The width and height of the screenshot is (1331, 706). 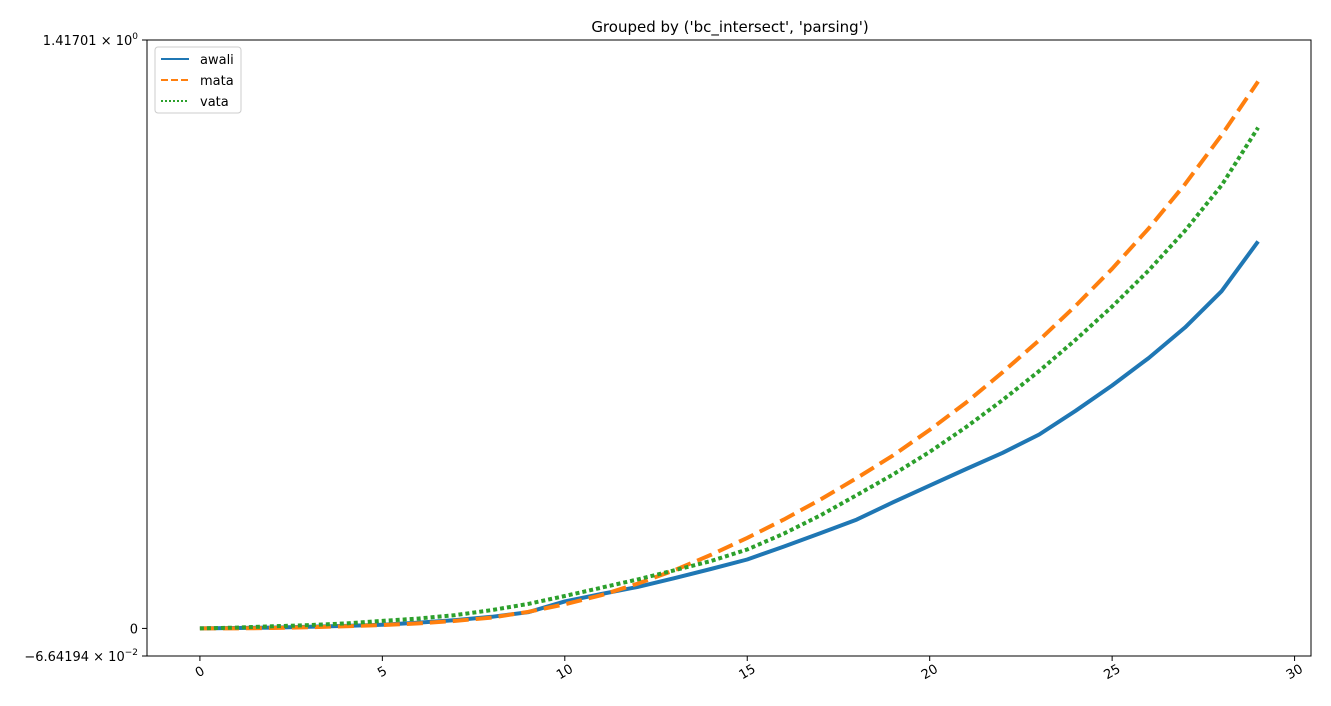 I want to click on legend-label-awali: awali, so click(x=217, y=60).